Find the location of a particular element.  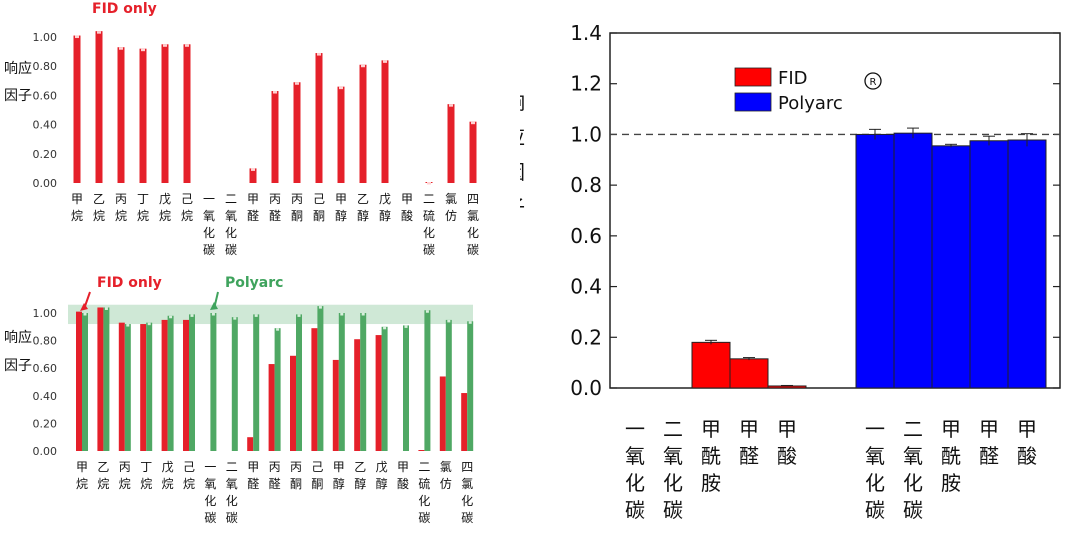

target-band is located at coordinates (270, 314).